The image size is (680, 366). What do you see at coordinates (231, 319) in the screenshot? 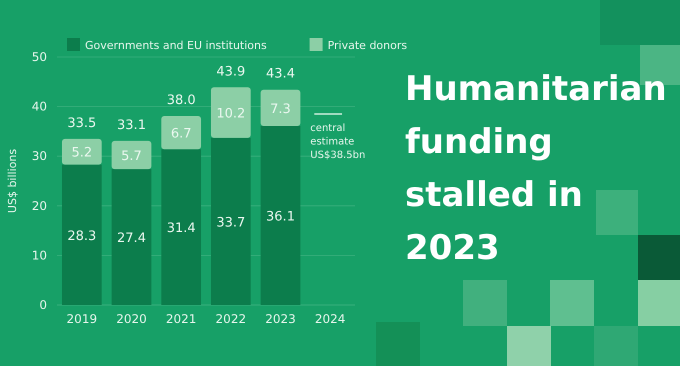
I see `x-tick-label: 2022` at bounding box center [231, 319].